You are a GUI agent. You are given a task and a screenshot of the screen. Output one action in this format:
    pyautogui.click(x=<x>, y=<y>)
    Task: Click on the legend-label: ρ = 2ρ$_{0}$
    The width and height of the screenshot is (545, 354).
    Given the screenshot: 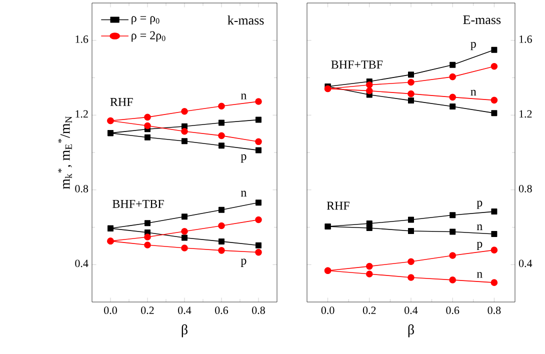 What is the action you would take?
    pyautogui.click(x=149, y=36)
    